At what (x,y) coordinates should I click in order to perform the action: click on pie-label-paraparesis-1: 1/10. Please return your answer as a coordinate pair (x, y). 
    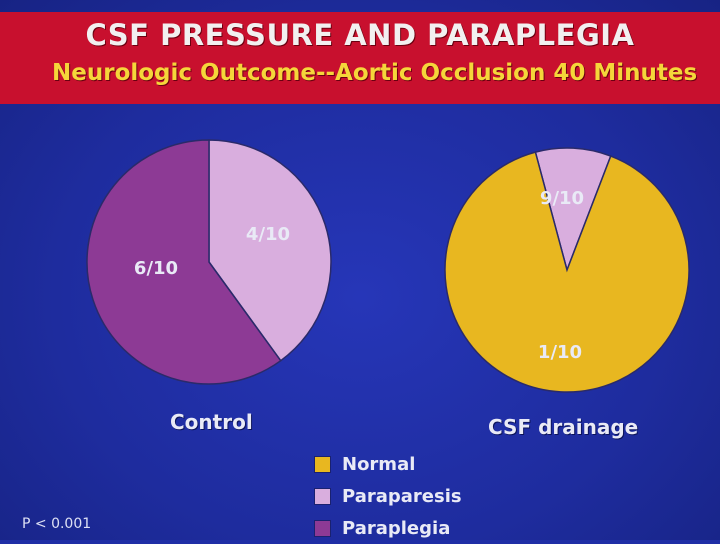
    Looking at the image, I should click on (560, 352).